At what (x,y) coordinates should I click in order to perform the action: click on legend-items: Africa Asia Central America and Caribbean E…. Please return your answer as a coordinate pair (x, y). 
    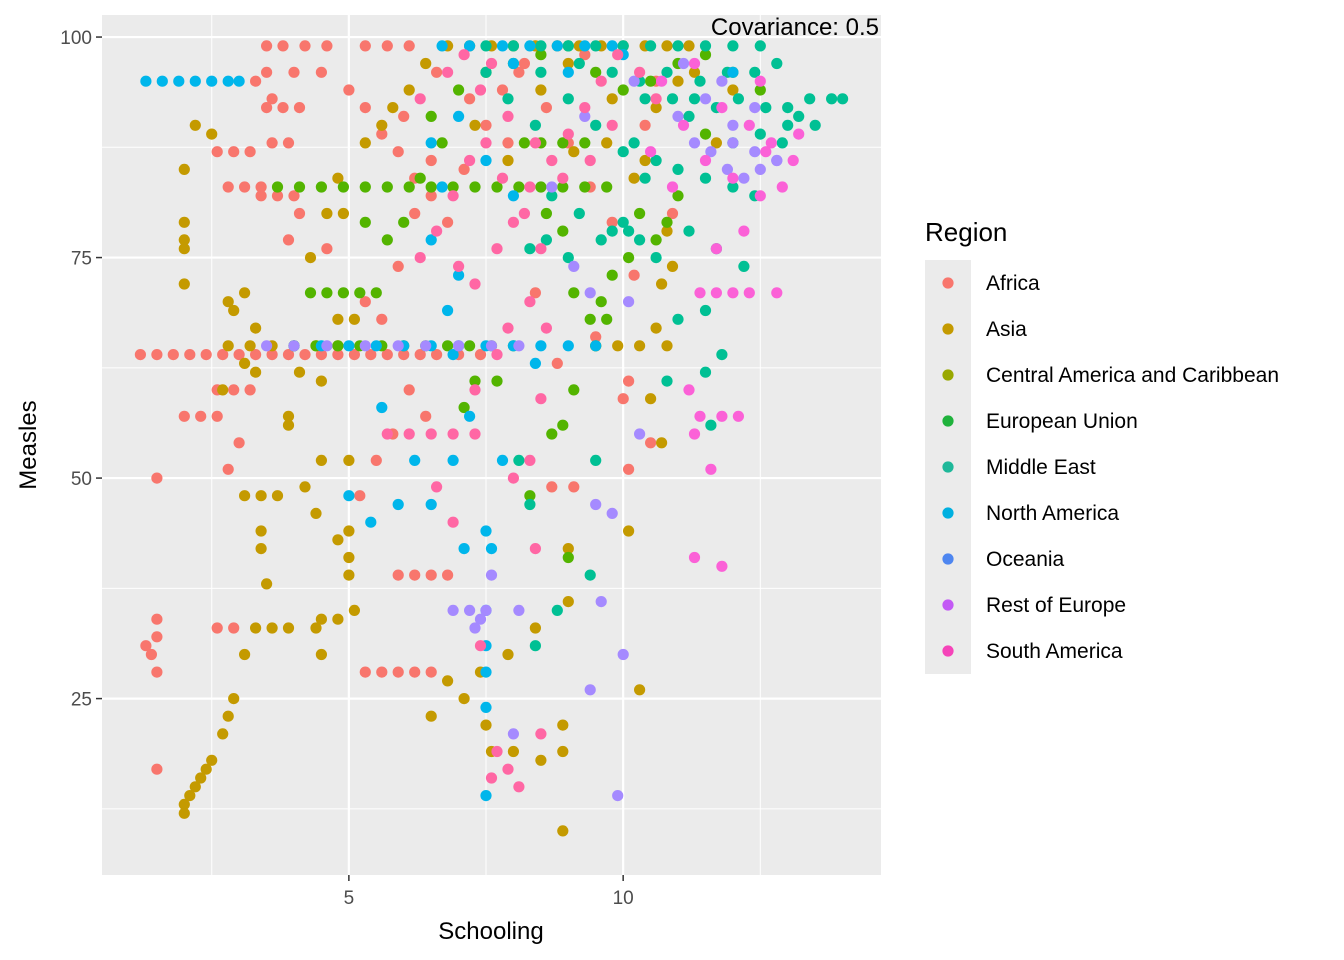
    Looking at the image, I should click on (1110, 467).